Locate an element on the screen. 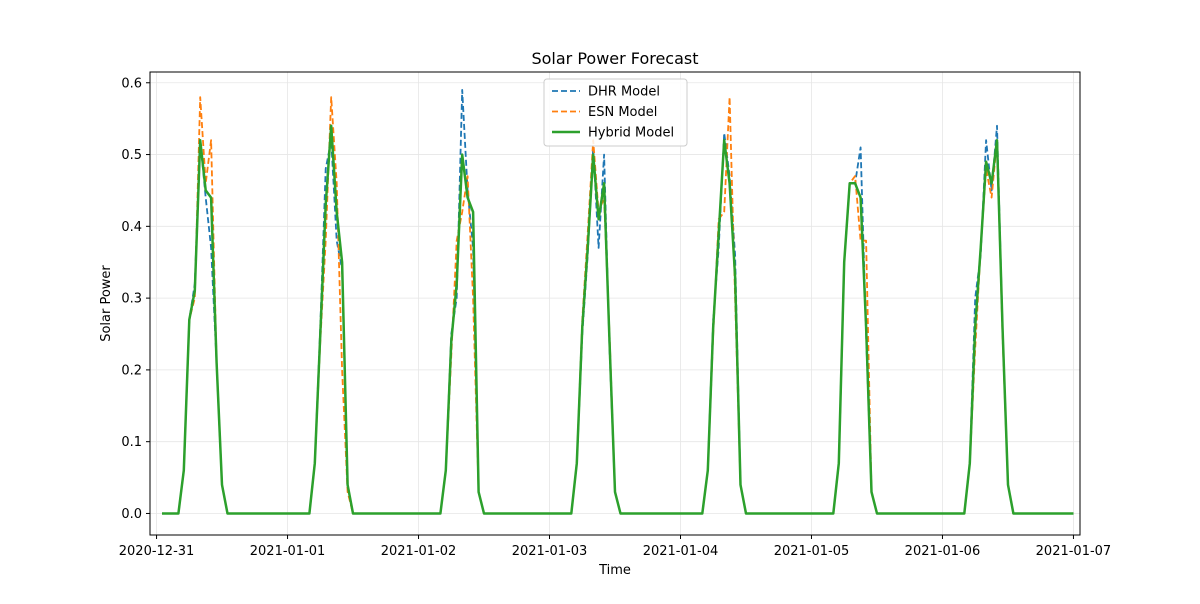  y-tick-label: 0.2 is located at coordinates (131, 370).